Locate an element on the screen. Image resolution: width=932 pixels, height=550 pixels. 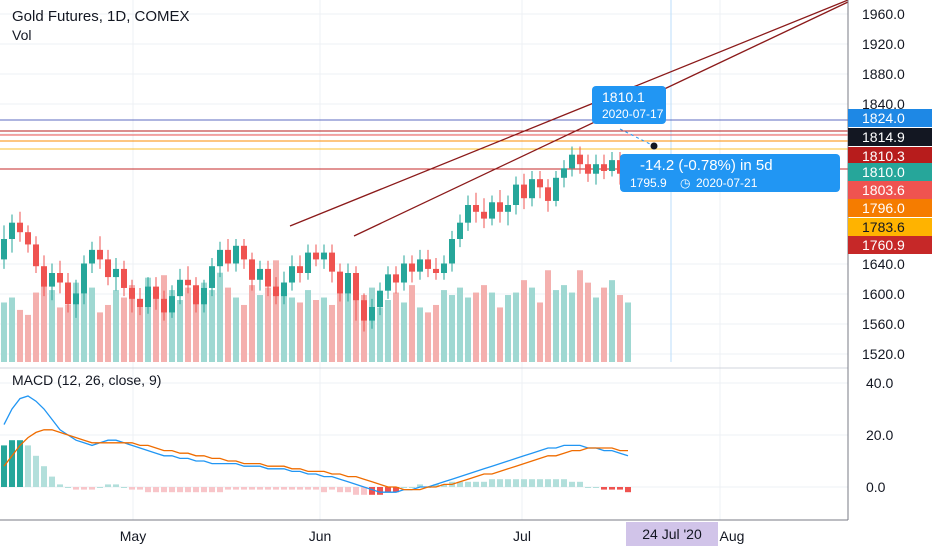
price-axis-tick: 1560.0 is located at coordinates (883, 324).